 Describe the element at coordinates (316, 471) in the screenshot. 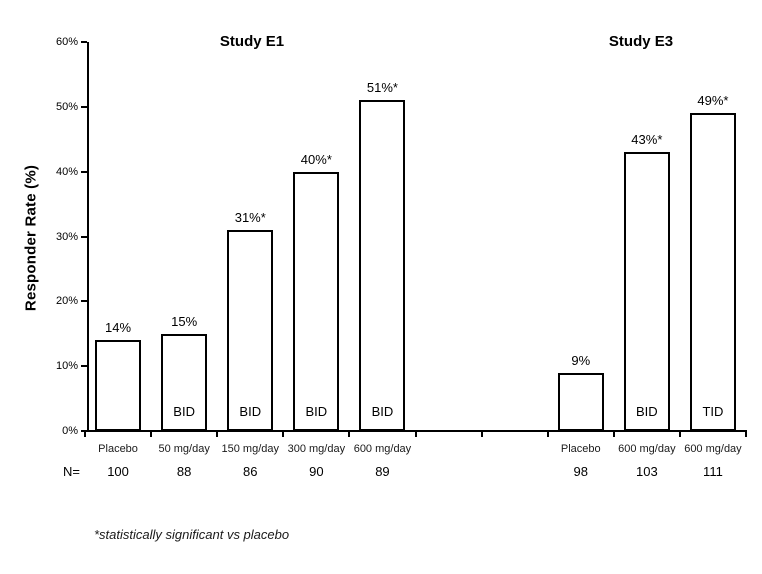

I see `bar-n-value: 90` at that location.